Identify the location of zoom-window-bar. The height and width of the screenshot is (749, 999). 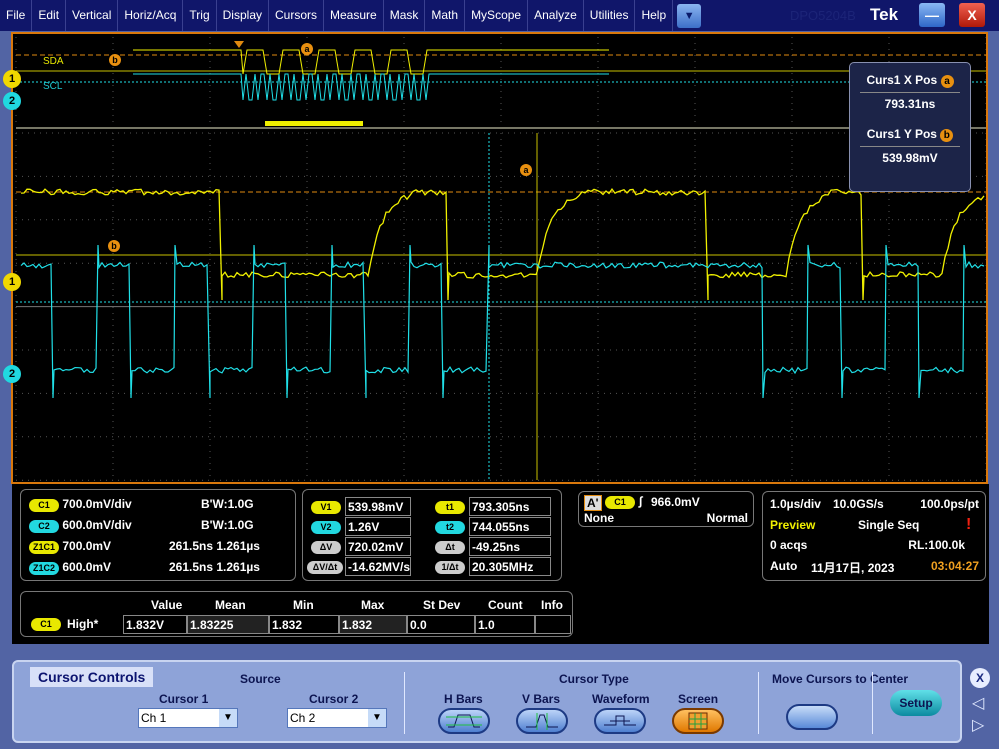
(314, 123).